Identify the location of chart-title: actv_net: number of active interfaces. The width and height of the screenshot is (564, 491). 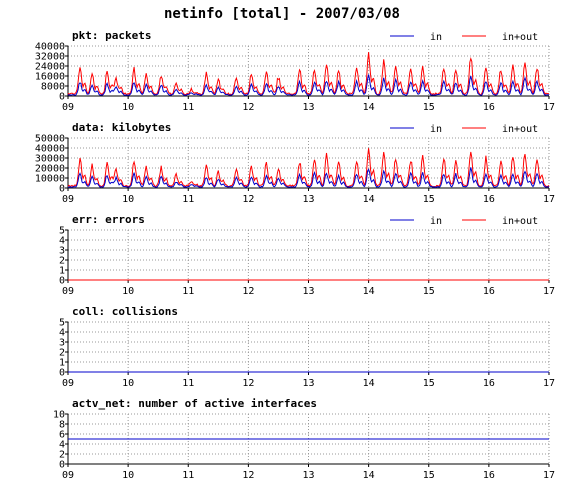
(194, 403).